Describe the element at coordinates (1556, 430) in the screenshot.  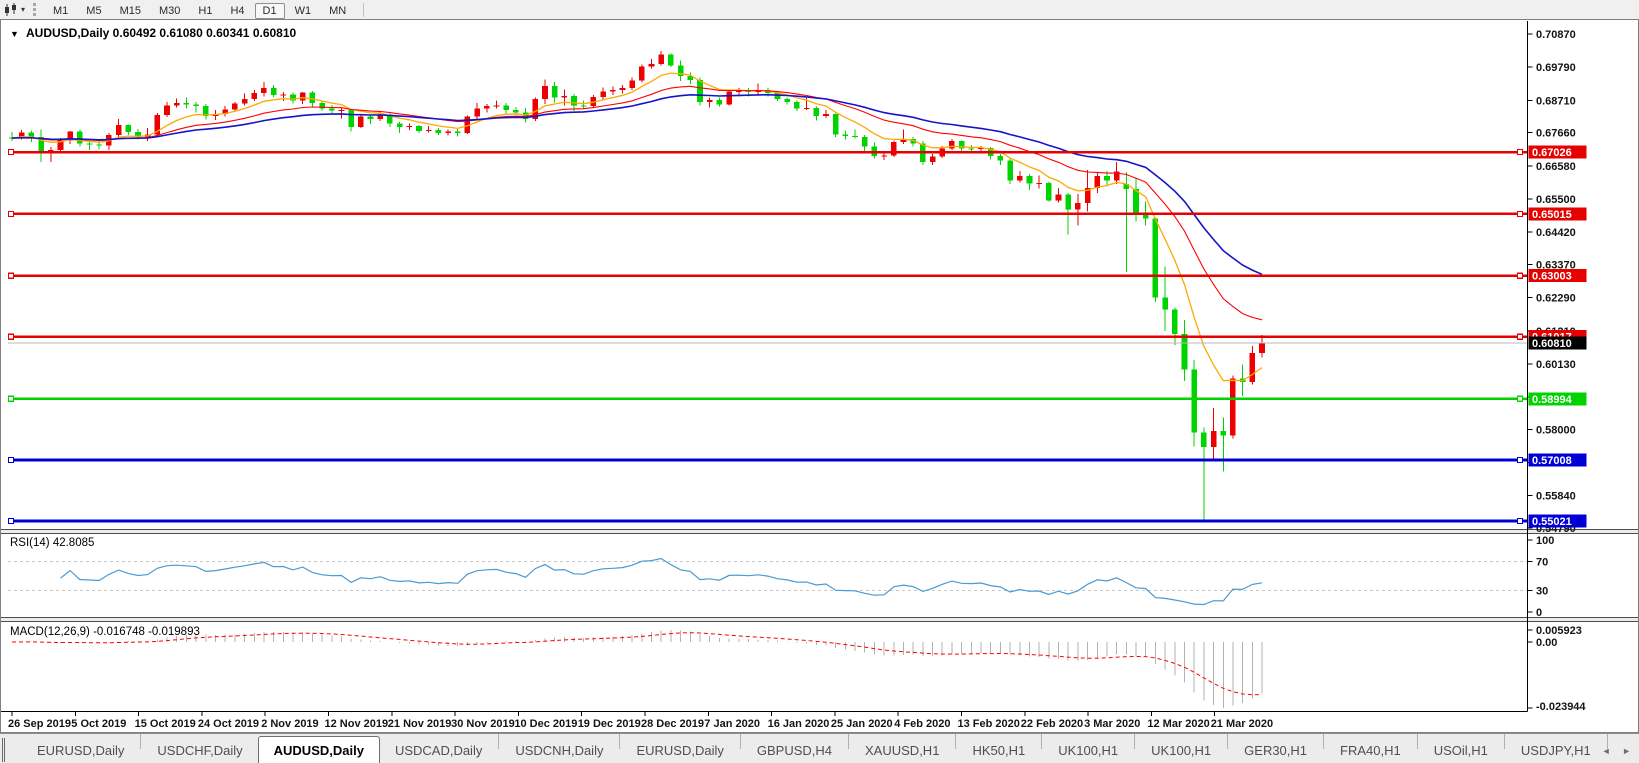
I see `svg-text: 0.58000` at that location.